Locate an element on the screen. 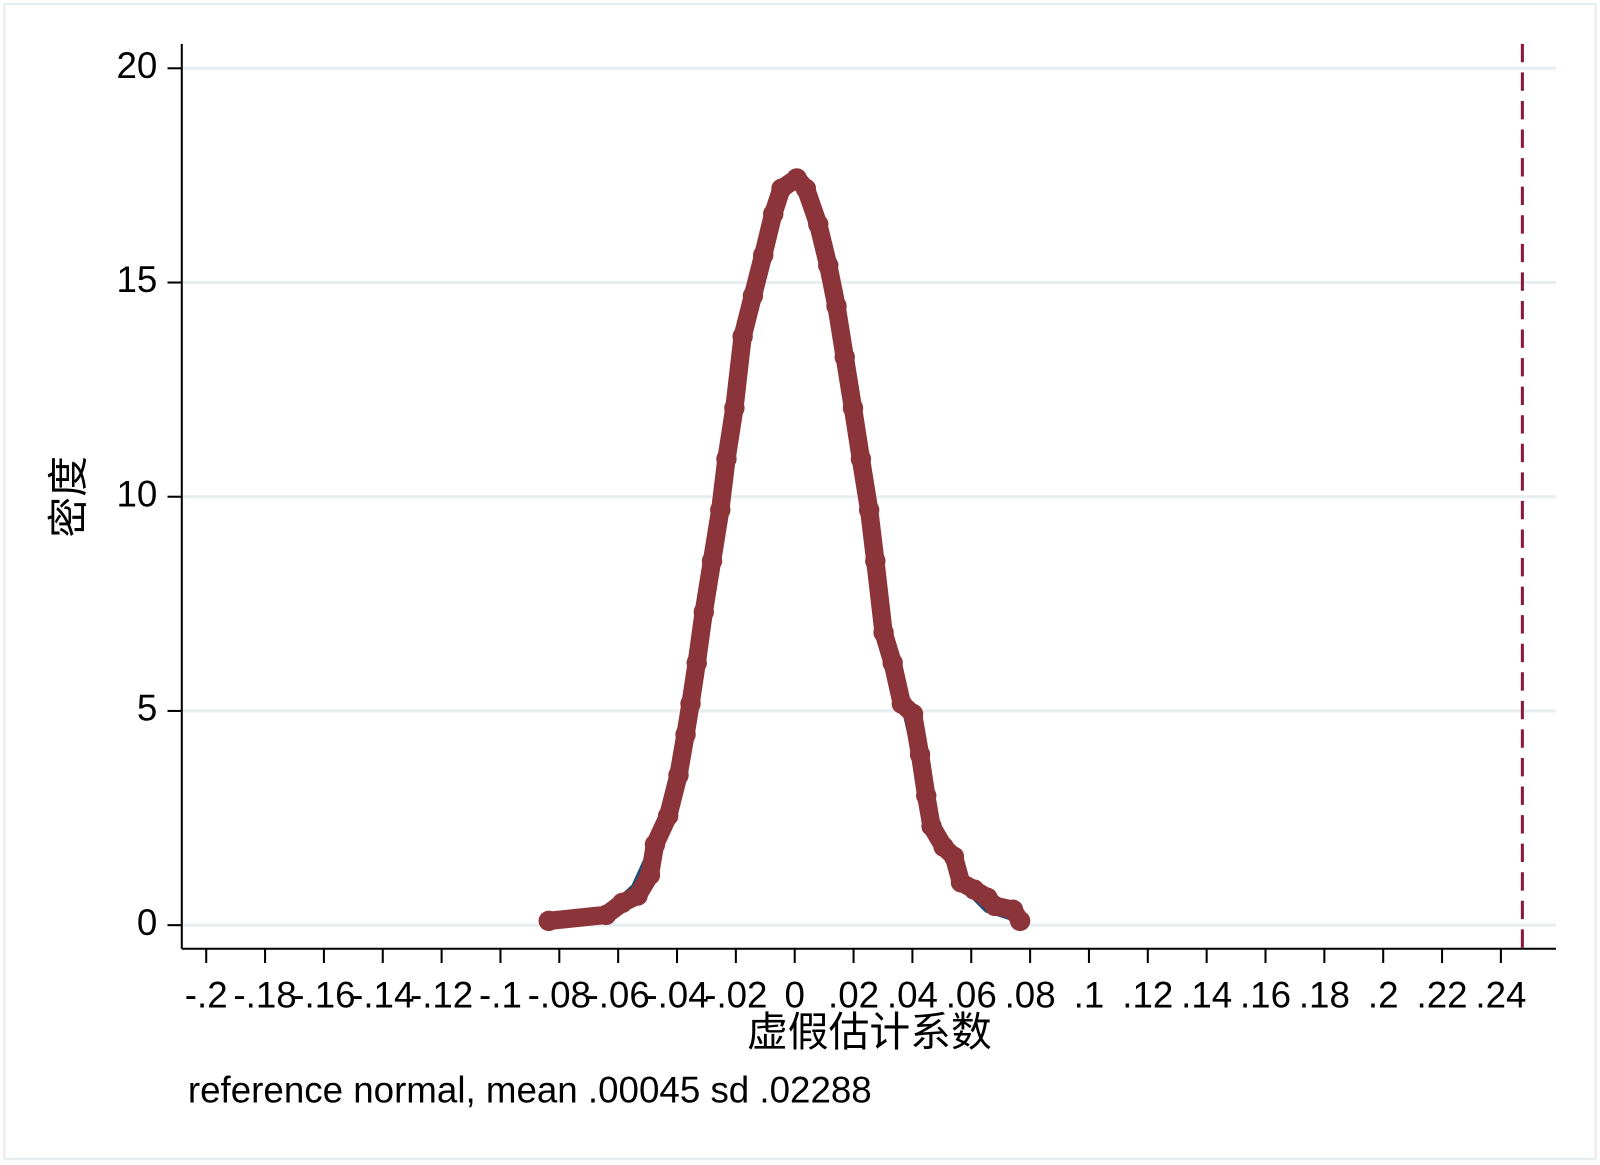 Image resolution: width=1600 pixels, height=1165 pixels. y-tick-label: 15 is located at coordinates (136, 279).